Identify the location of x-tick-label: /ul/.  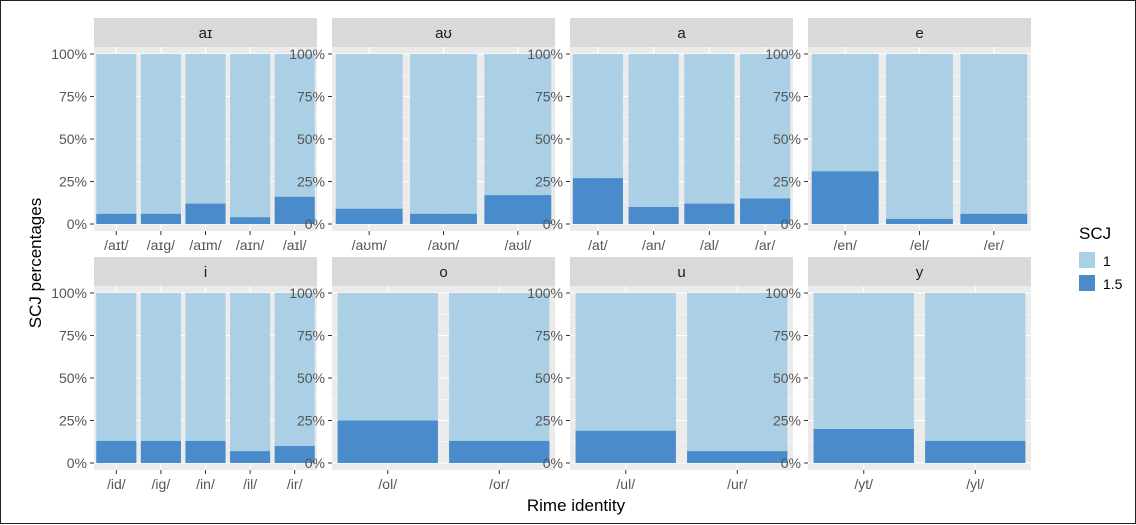
(625, 484).